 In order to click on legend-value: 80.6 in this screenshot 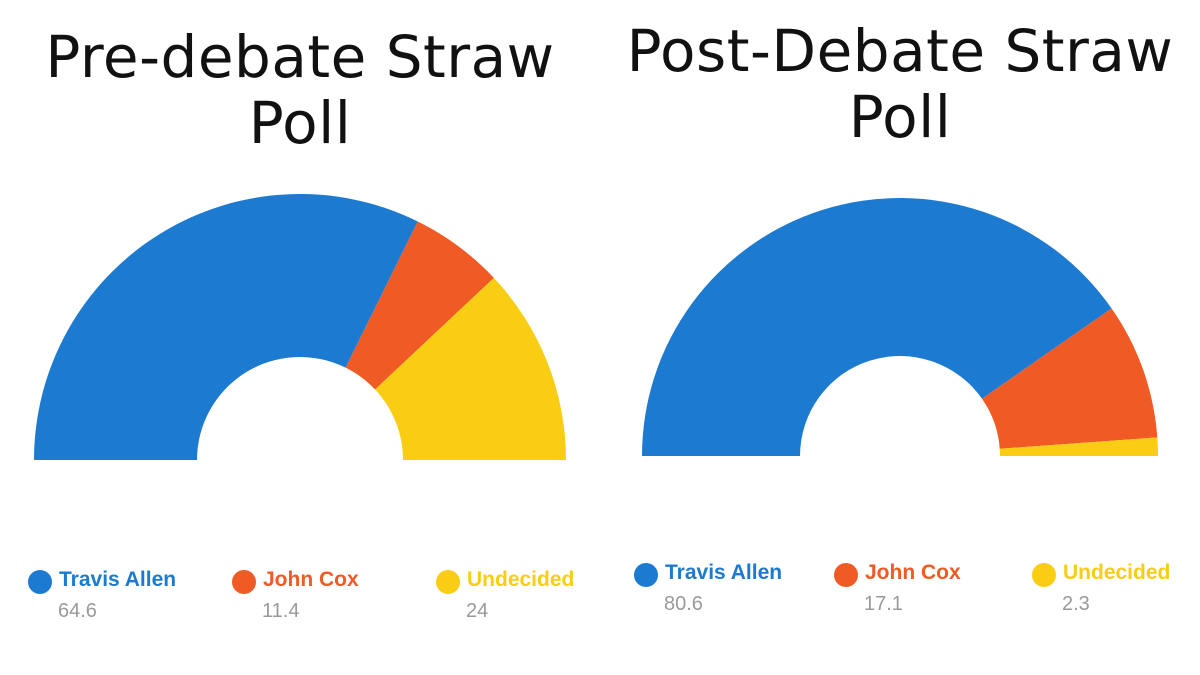, I will do `click(683, 604)`.